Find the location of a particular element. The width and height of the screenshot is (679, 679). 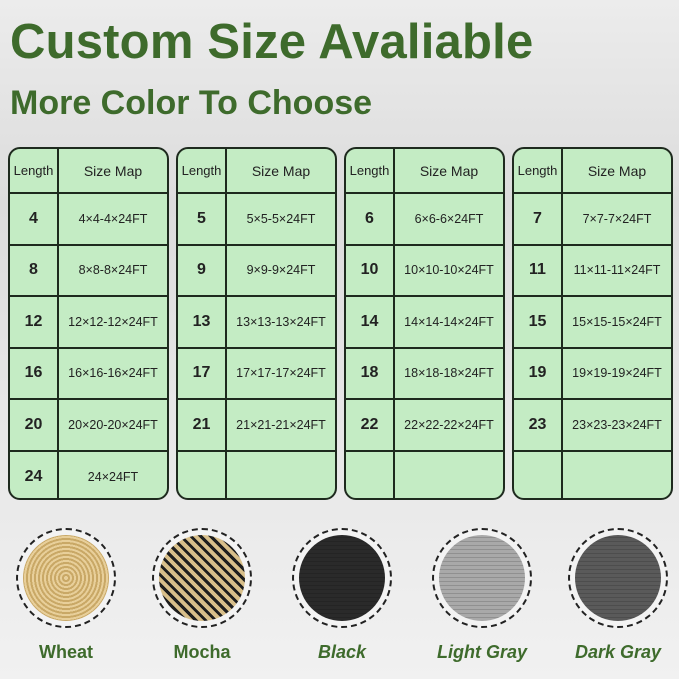

table-row: 7 7×7-7×24FT is located at coordinates (592, 220).